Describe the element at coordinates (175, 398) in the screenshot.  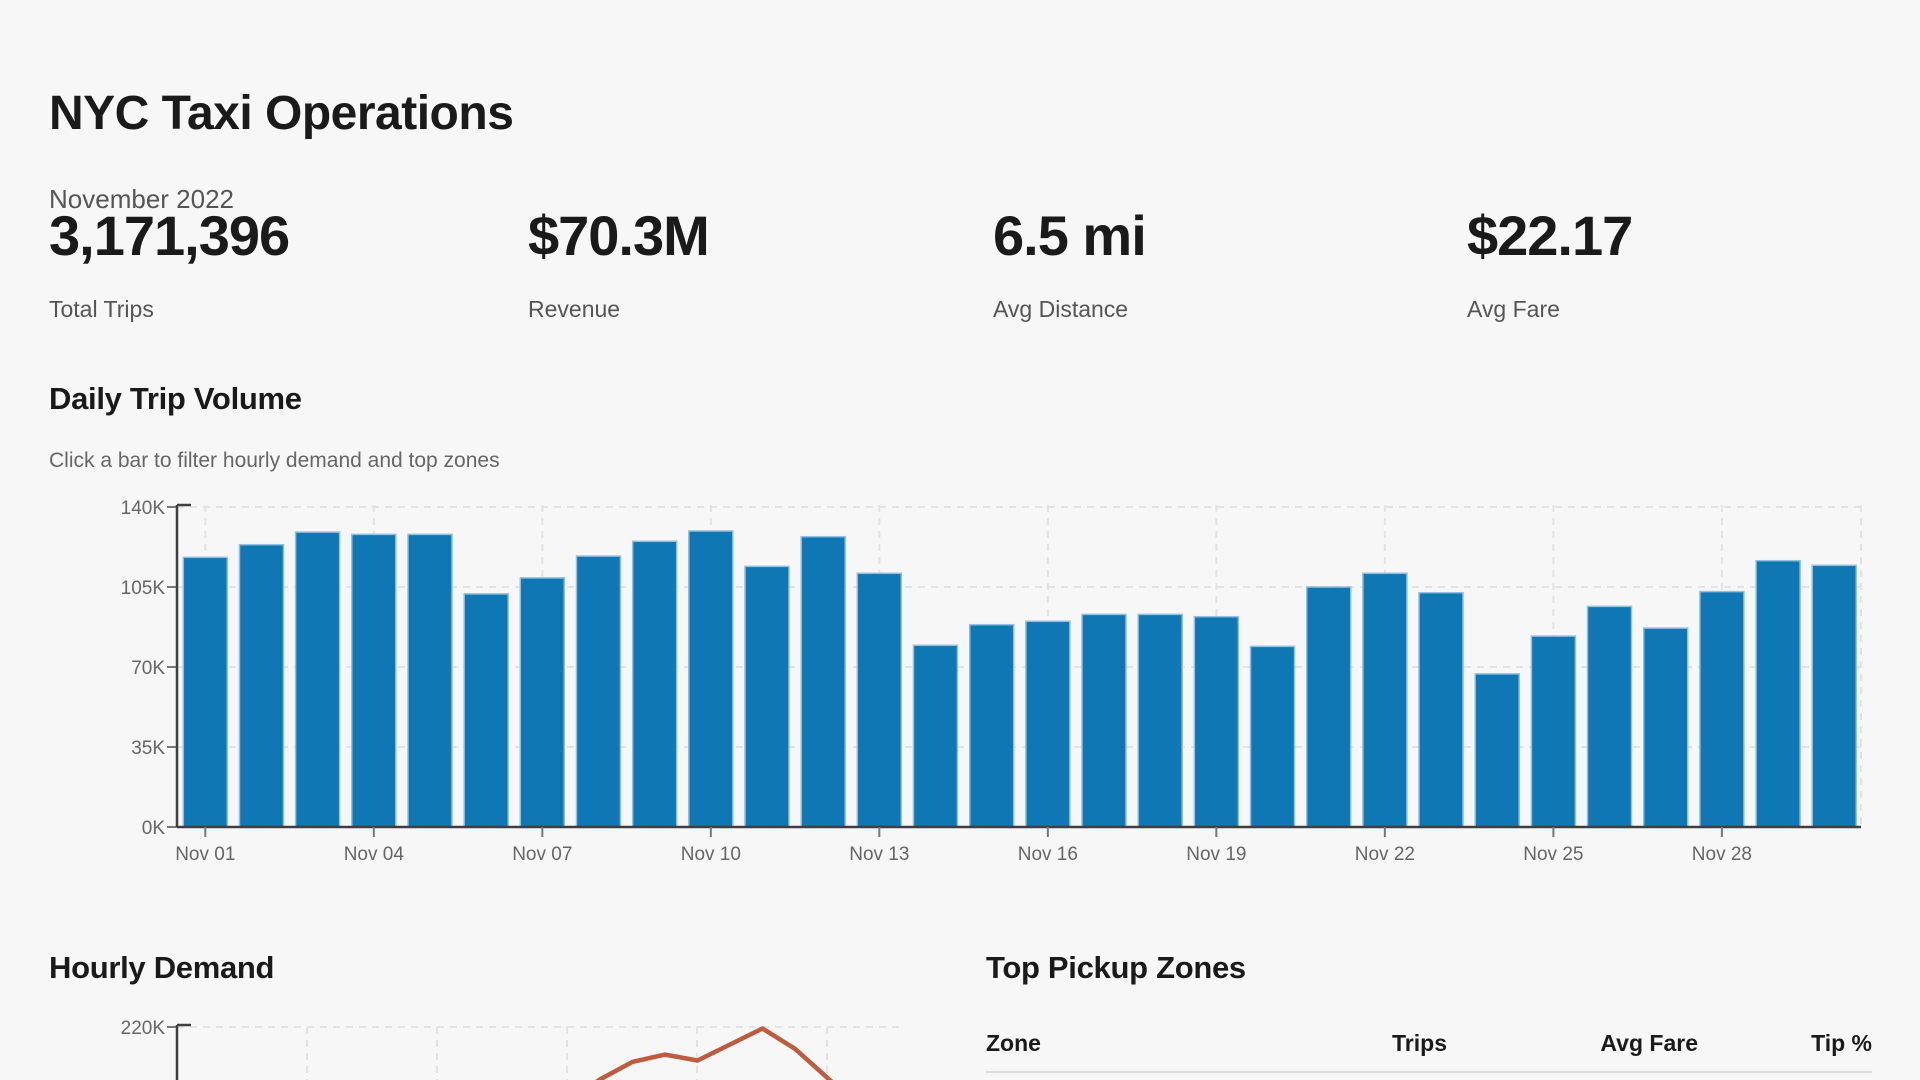
I see `daily-trip-volume-title: Daily Trip Volume` at that location.